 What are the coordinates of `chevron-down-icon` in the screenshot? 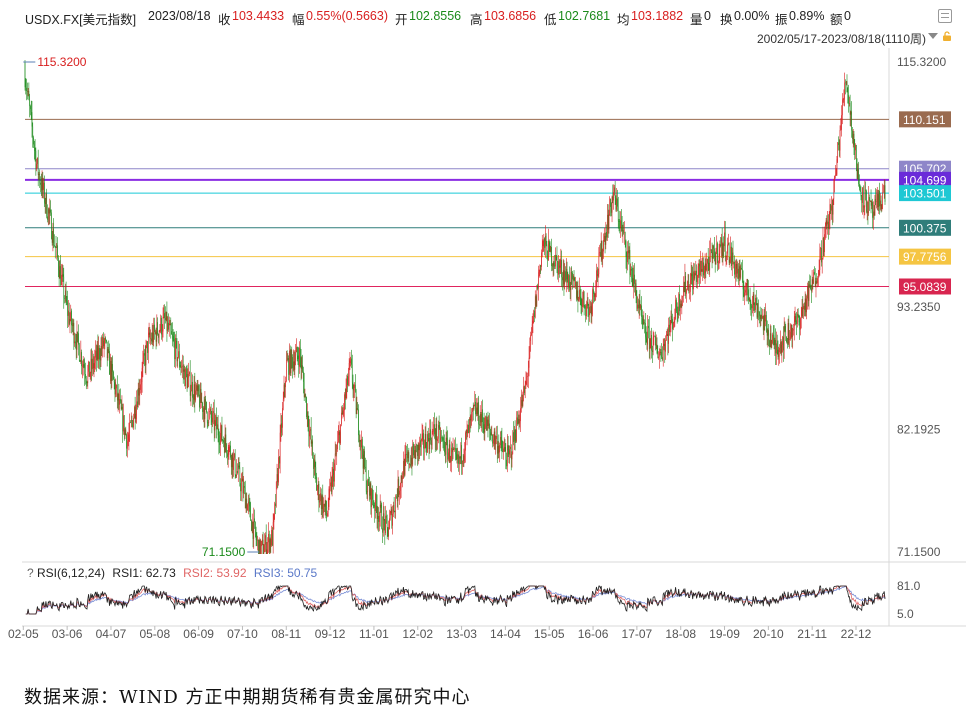 It's located at (933, 36).